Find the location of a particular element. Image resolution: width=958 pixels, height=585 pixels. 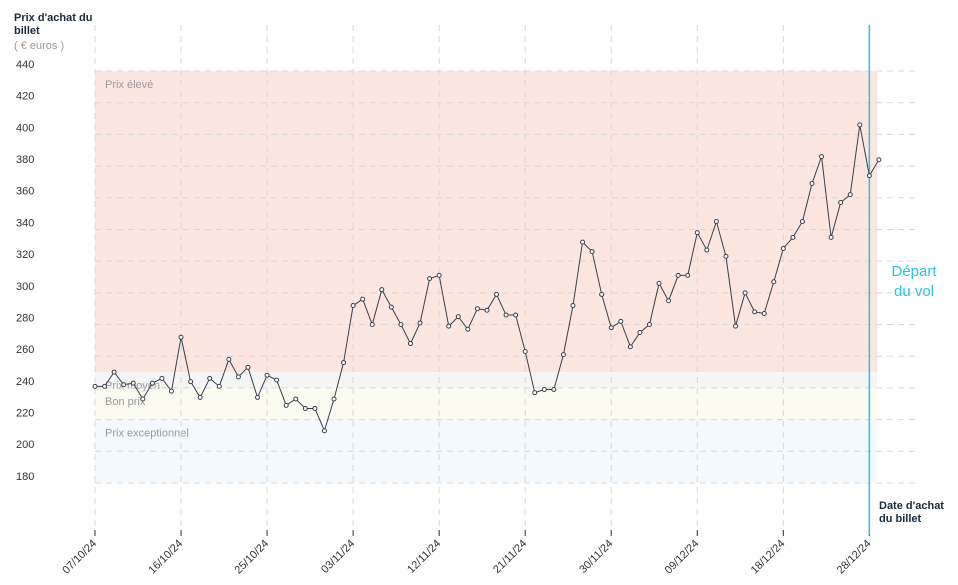

x-tick-label: 07/10/24 is located at coordinates (79, 557).